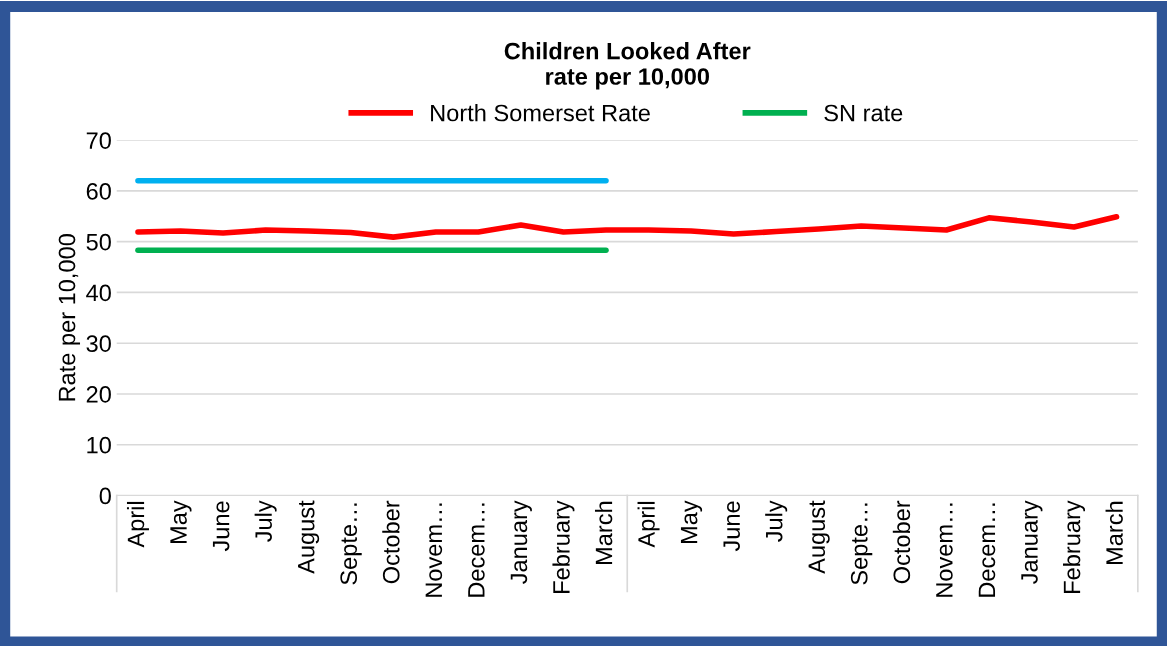  I want to click on legend-label: SN rate, so click(863, 113).